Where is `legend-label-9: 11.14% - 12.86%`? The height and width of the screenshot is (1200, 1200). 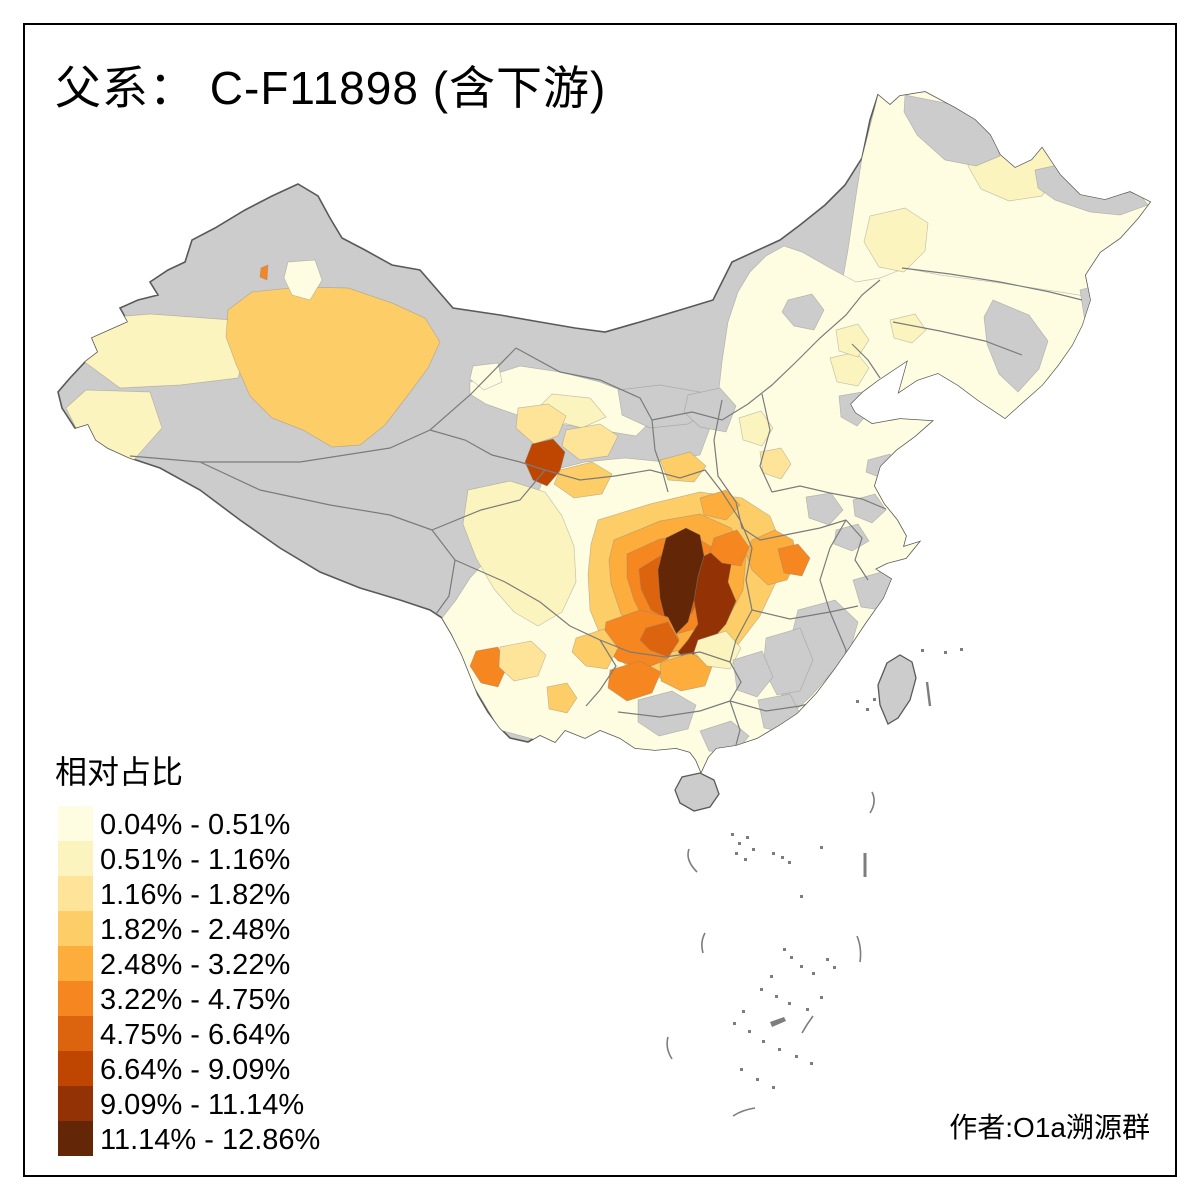
legend-label-9: 11.14% - 12.86% is located at coordinates (210, 1140).